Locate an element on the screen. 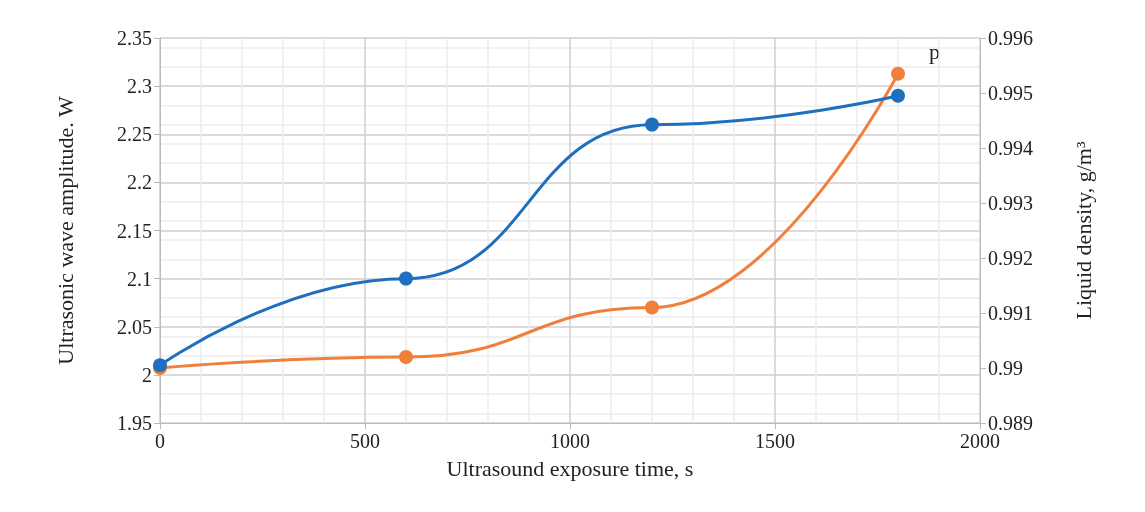 This screenshot has height=512, width=1145. y-tick-label: 2 is located at coordinates (147, 374).